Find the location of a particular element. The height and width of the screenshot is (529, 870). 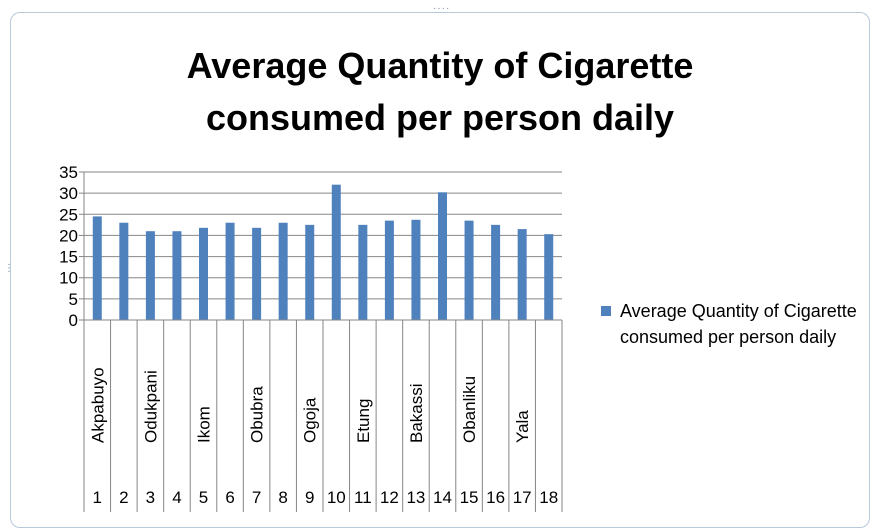

x-category-label: 14 is located at coordinates (442, 497).